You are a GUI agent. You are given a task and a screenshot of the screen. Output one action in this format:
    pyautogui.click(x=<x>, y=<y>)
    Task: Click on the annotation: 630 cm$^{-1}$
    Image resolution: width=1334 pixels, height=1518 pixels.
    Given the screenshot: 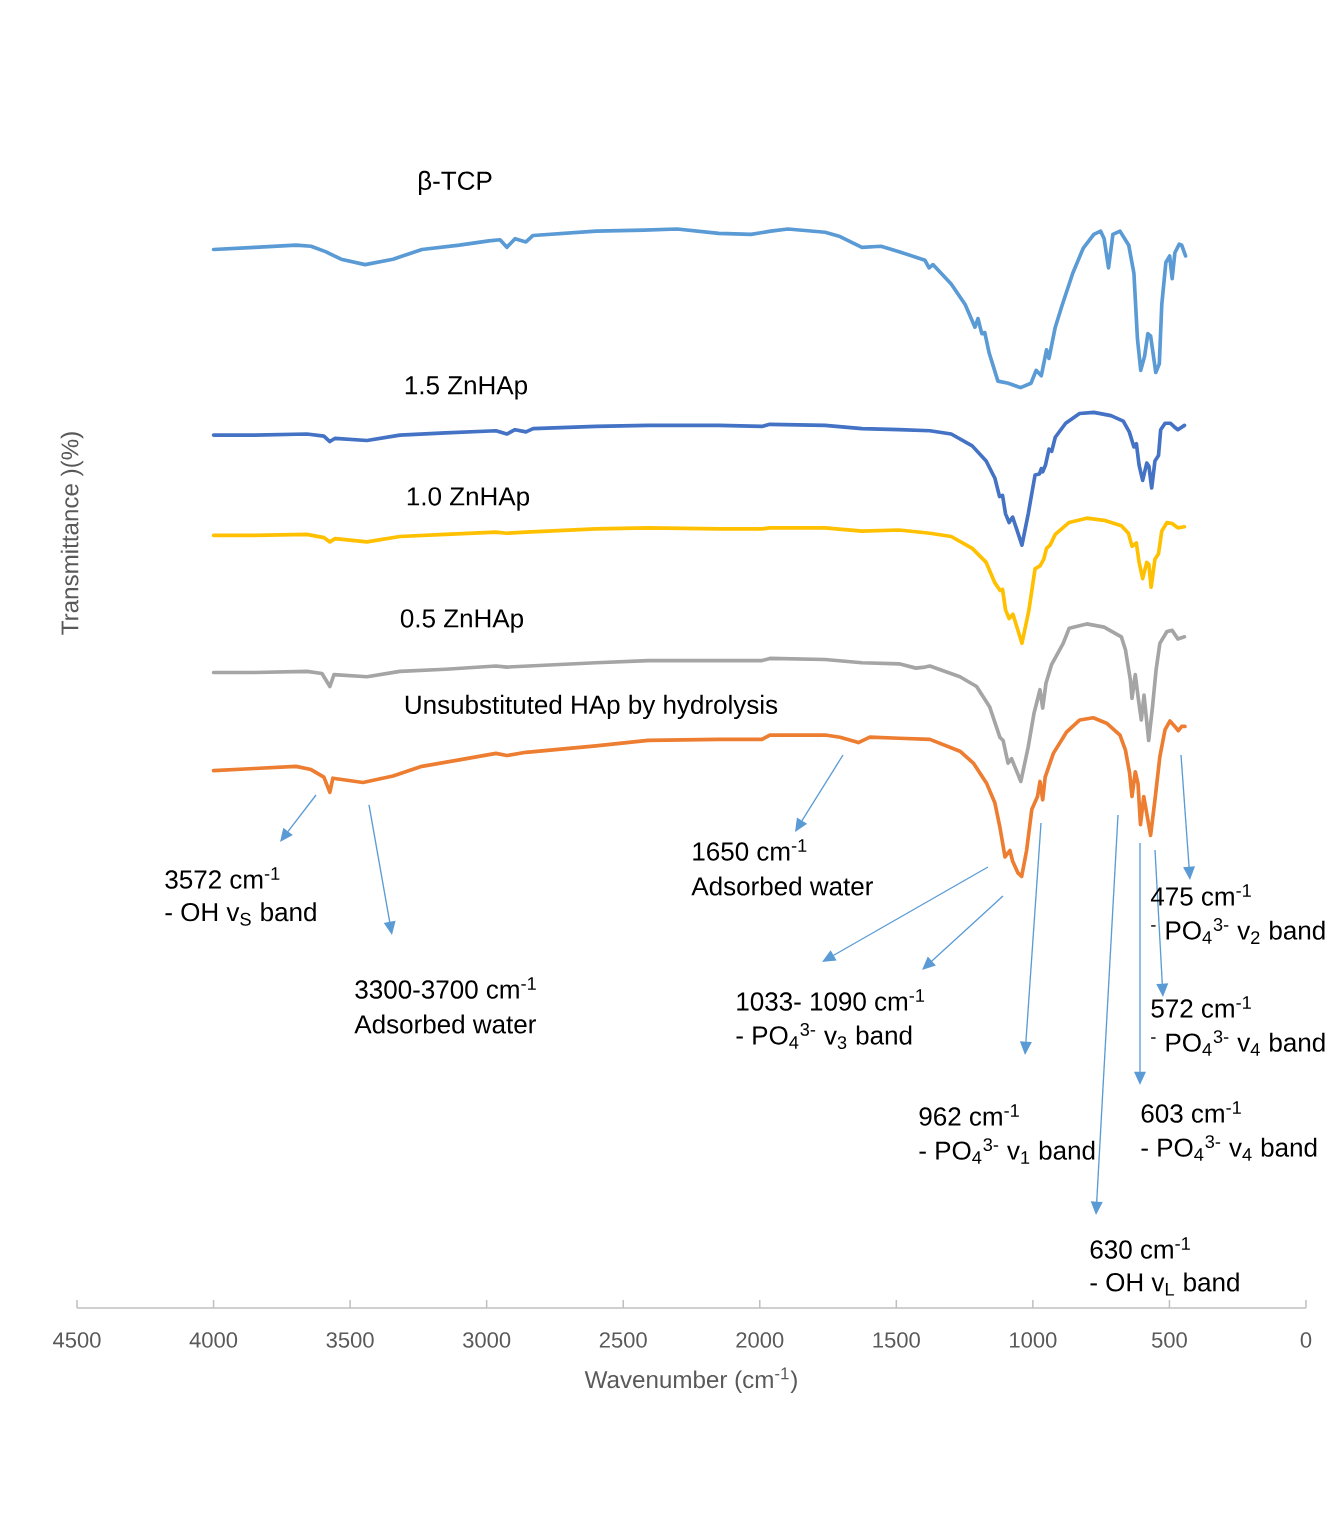 What is the action you would take?
    pyautogui.click(x=1140, y=1248)
    